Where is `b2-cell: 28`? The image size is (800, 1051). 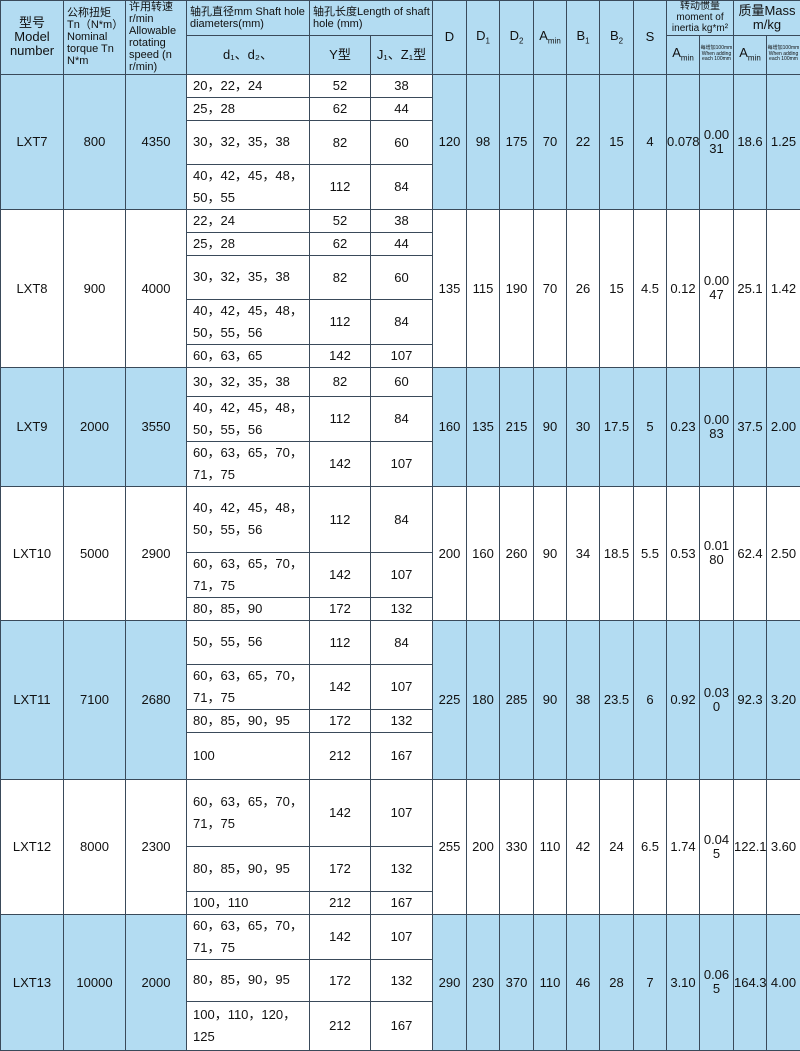 b2-cell: 28 is located at coordinates (617, 982).